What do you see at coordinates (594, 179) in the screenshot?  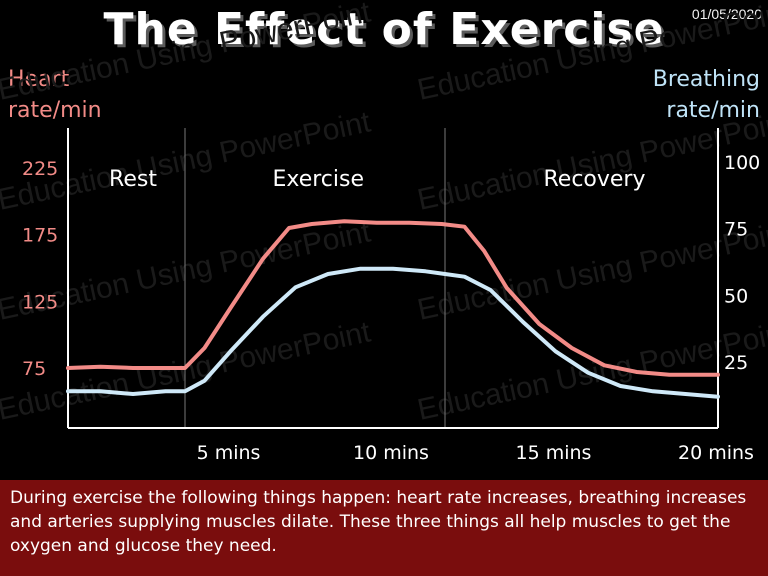 I see `phase-label: Recovery` at bounding box center [594, 179].